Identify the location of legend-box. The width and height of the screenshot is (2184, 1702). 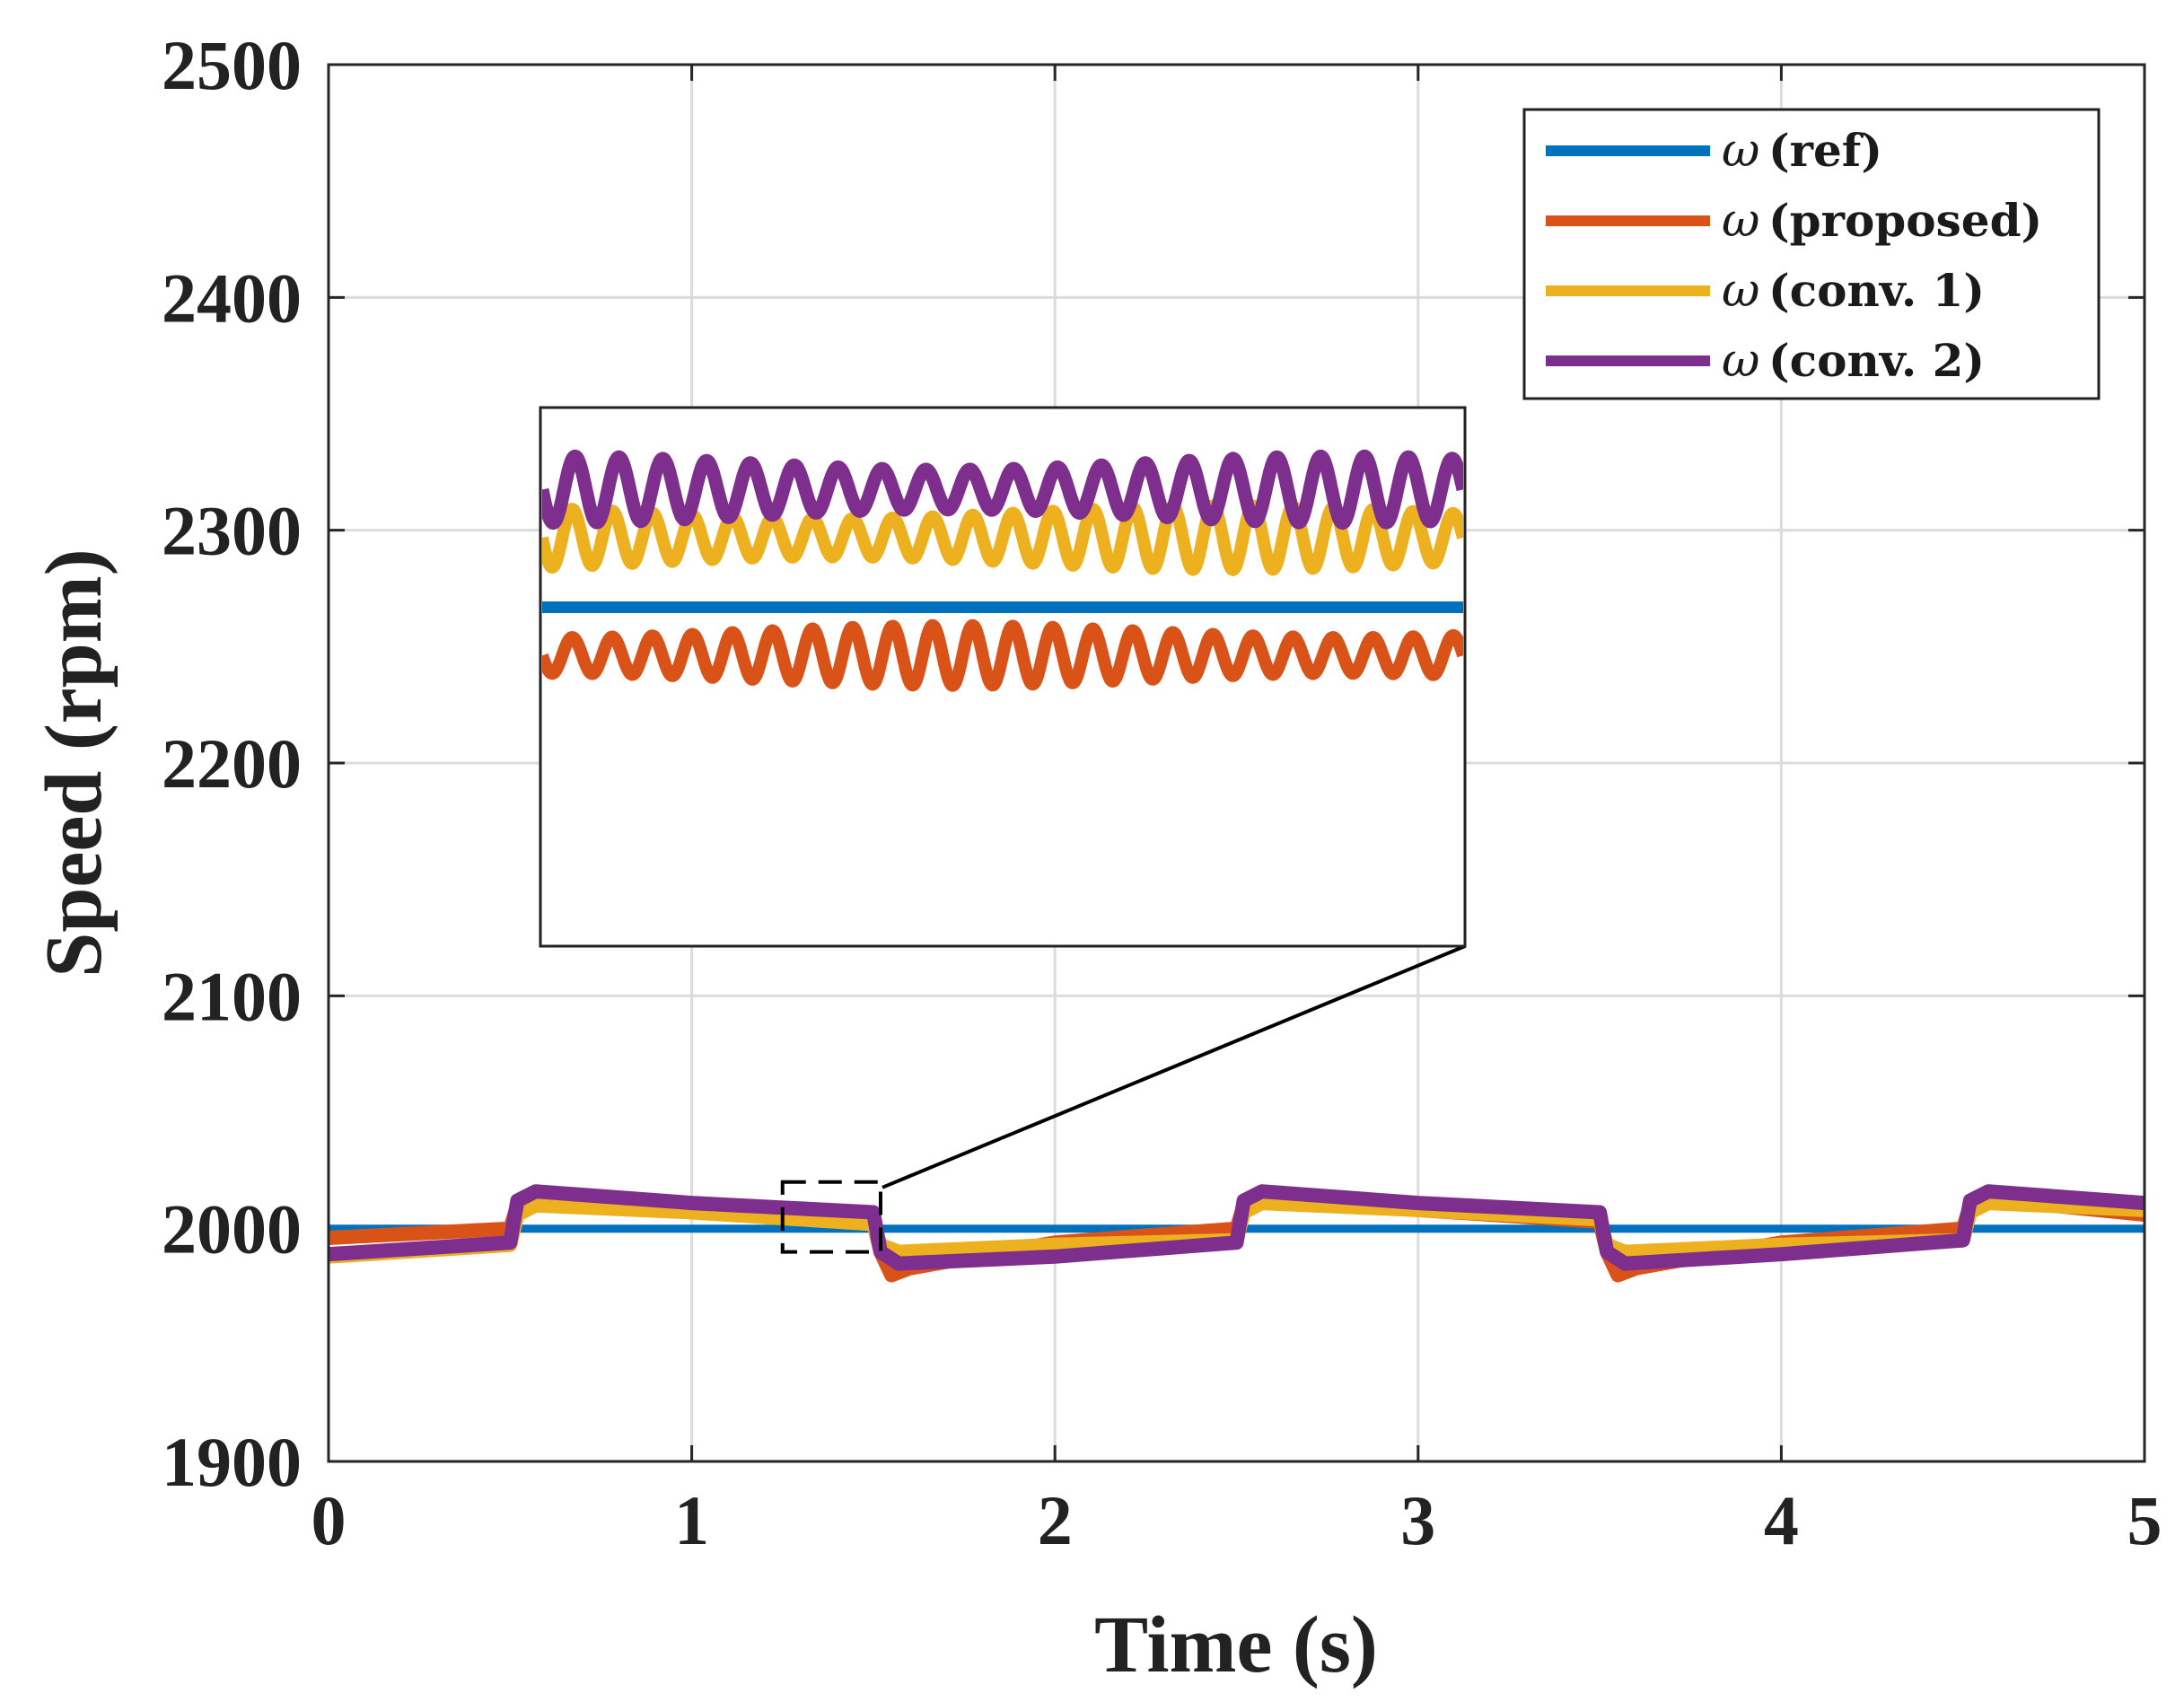
(1811, 254).